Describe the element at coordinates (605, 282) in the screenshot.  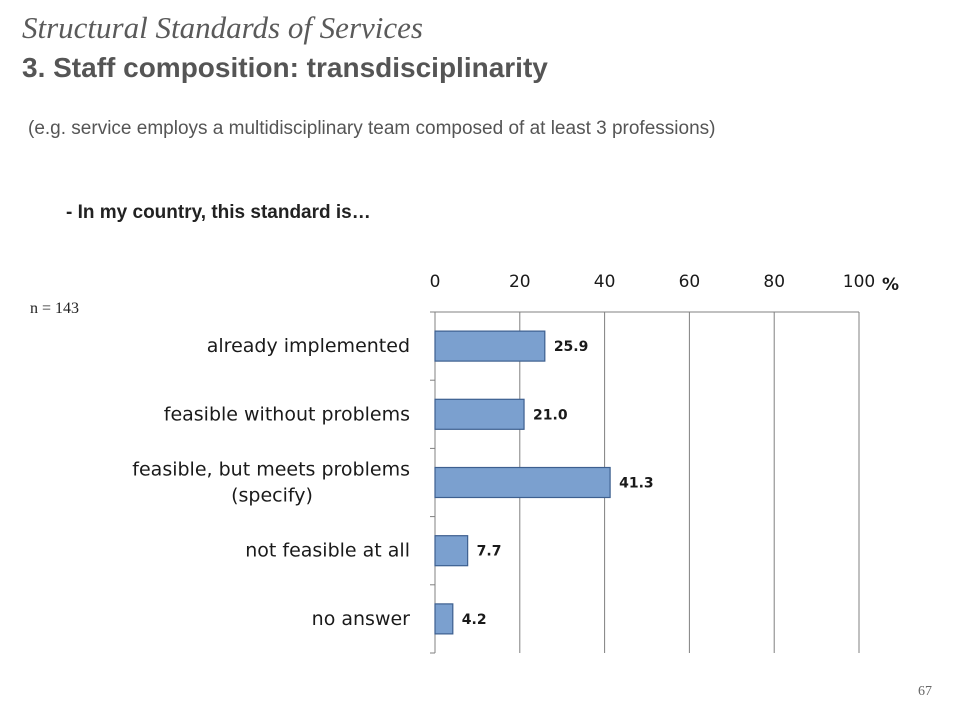
I see `x-tick-label-2: 40` at that location.